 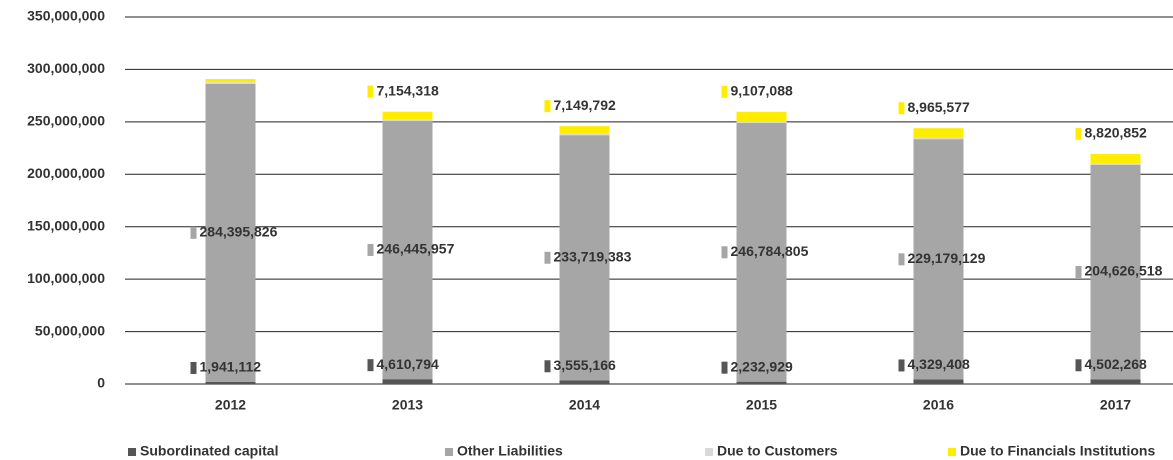 What do you see at coordinates (939, 364) in the screenshot?
I see `data-label: 4,329,408` at bounding box center [939, 364].